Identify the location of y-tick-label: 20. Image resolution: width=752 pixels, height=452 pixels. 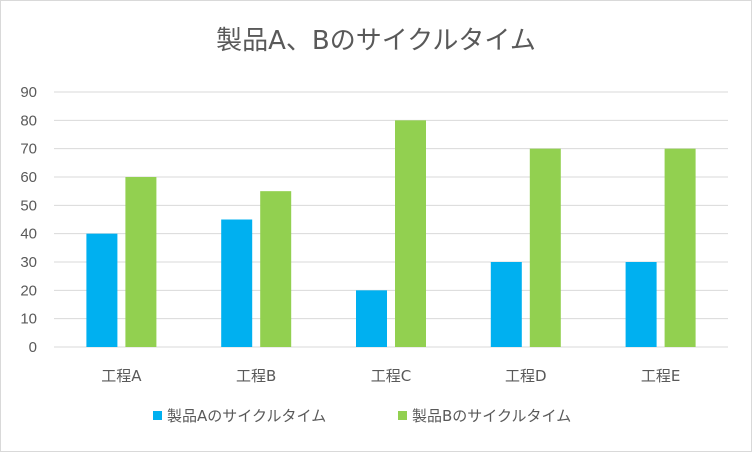
(28, 290).